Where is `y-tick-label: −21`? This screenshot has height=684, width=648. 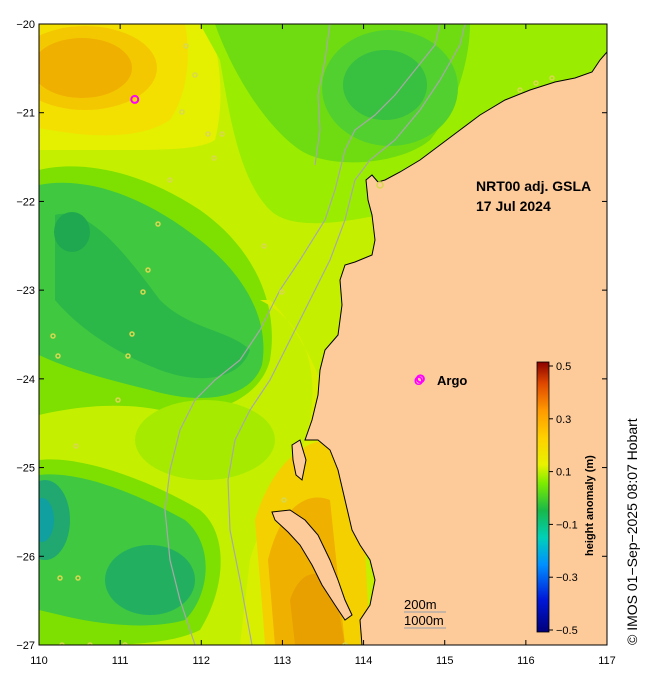 y-tick-label: −21 is located at coordinates (25, 114).